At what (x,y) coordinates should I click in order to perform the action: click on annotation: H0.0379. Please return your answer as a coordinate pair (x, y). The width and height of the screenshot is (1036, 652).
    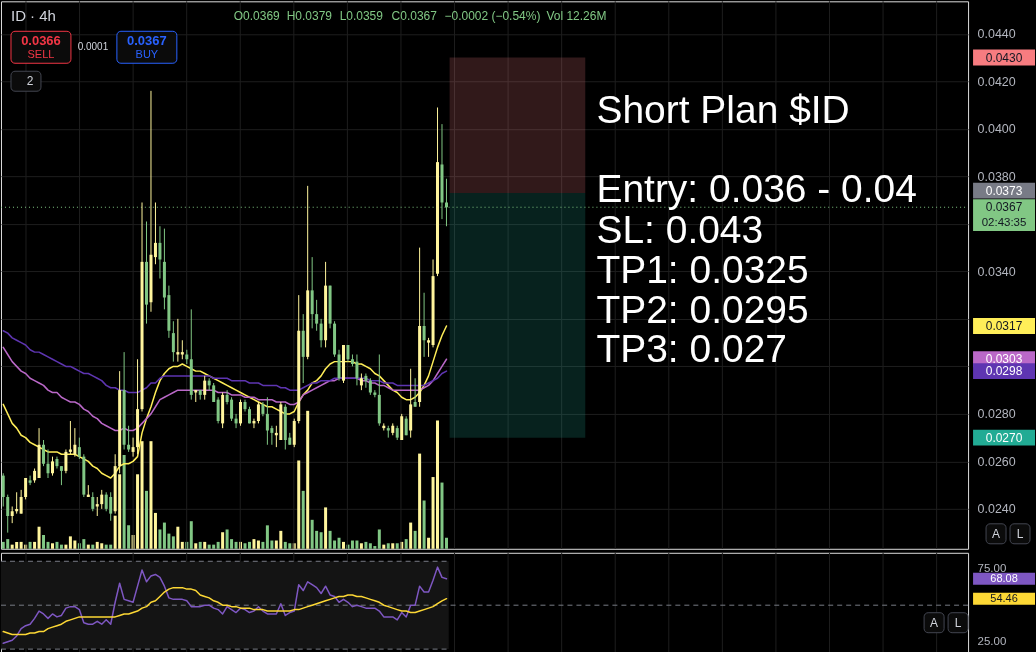
    Looking at the image, I should click on (309, 16).